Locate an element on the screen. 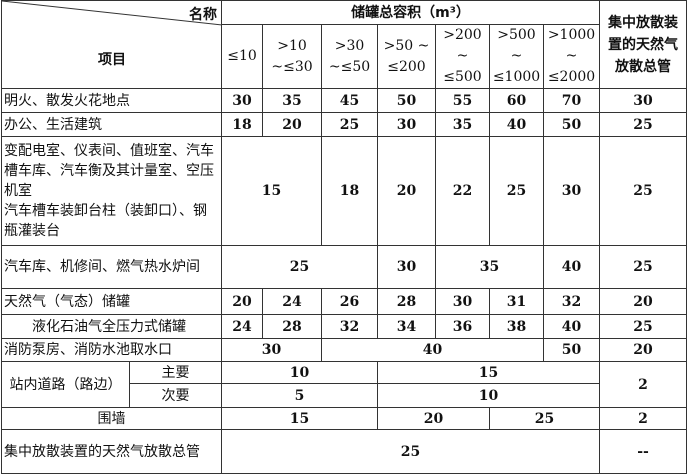  volume-group-header: 储罐总容积（m³） is located at coordinates (410, 12).